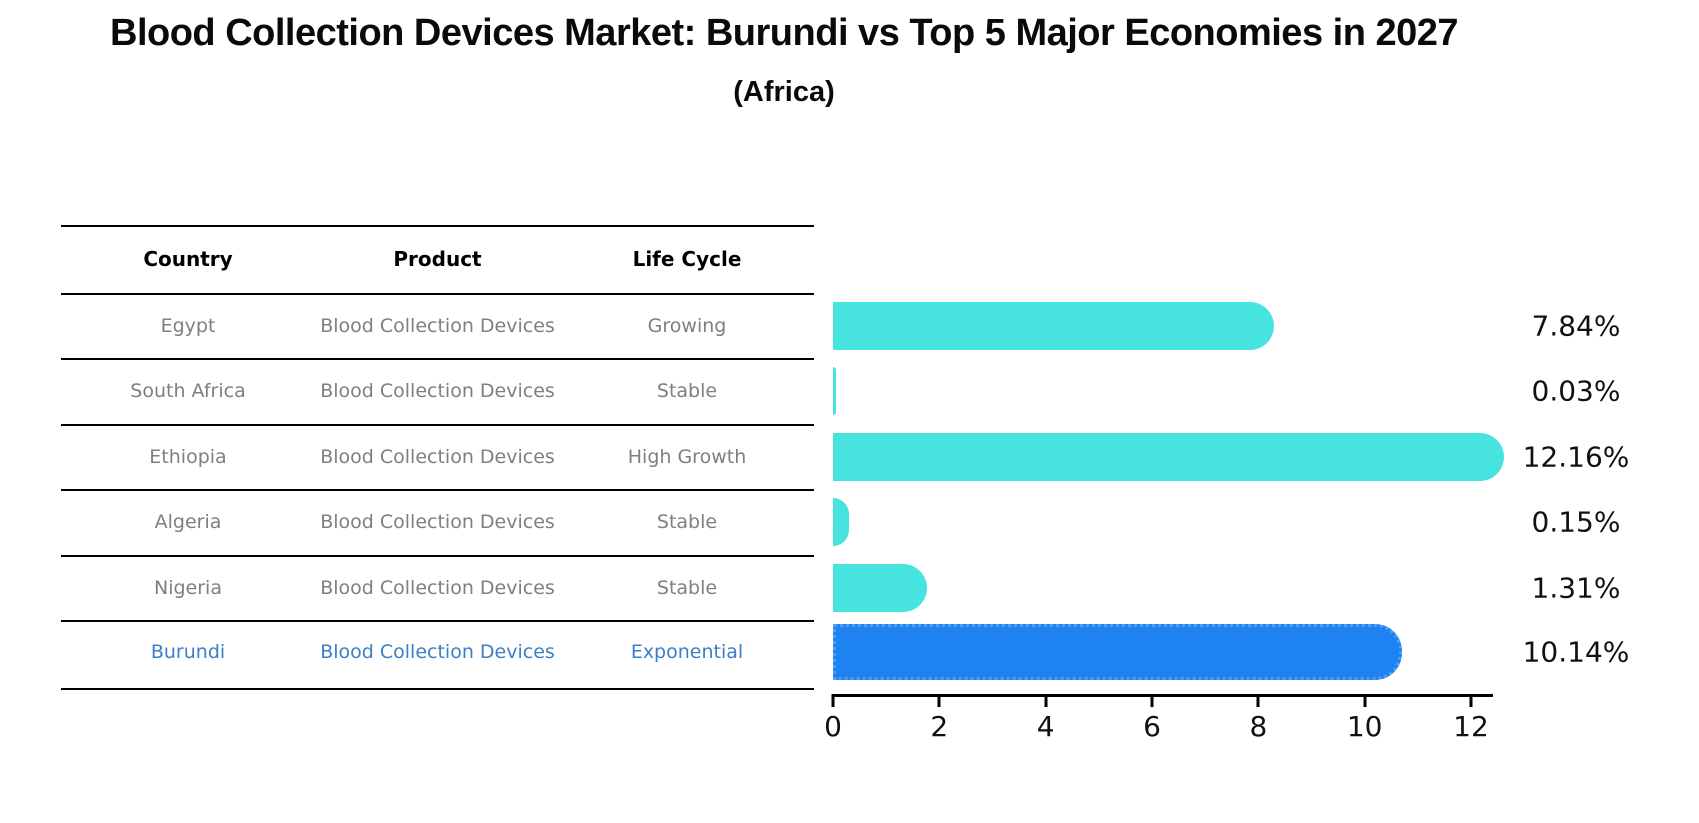  Describe the element at coordinates (1576, 391) in the screenshot. I see `bar-value-label: 0.03%` at that location.